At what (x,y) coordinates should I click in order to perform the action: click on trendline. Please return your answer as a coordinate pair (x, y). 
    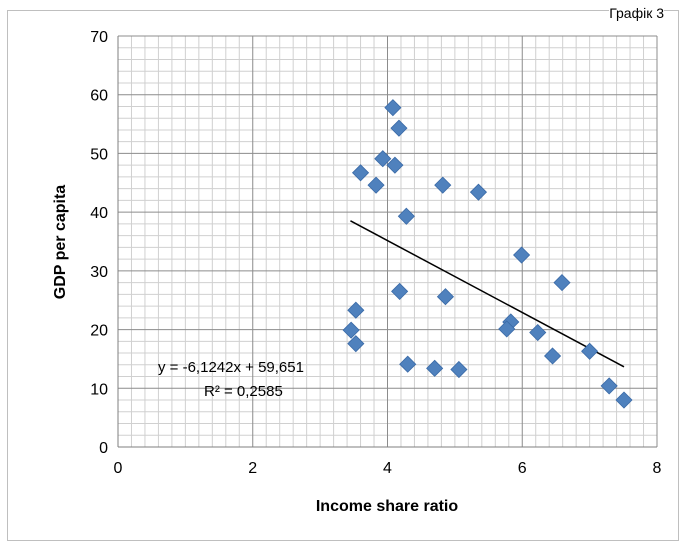
    Looking at the image, I should click on (487, 294).